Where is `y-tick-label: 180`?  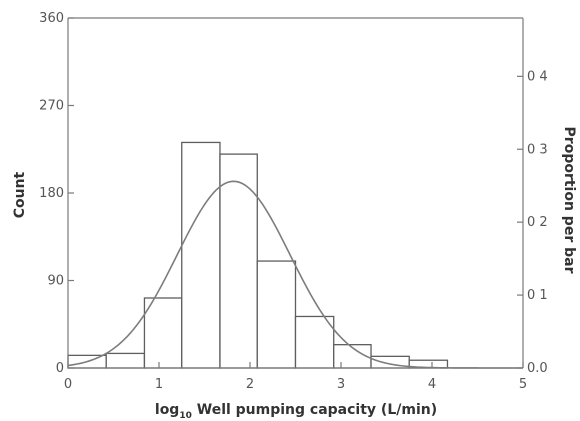
y-tick-label: 180 is located at coordinates (51, 193).